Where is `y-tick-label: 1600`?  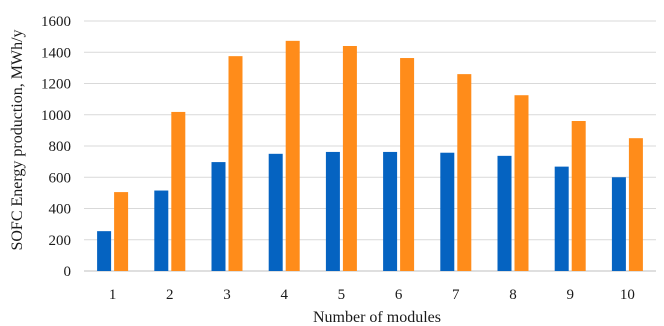
y-tick-label: 1600 is located at coordinates (56, 22).